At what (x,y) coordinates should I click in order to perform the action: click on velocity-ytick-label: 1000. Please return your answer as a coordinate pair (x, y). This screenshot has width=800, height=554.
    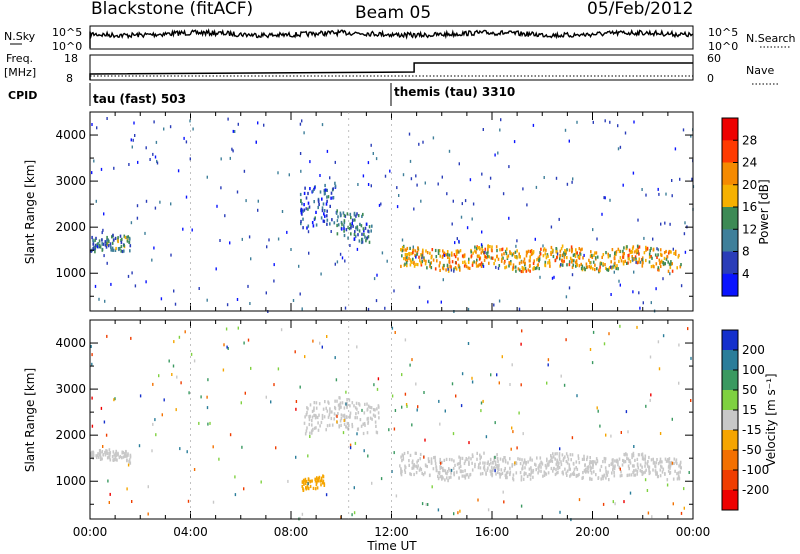
    Looking at the image, I should click on (70, 481).